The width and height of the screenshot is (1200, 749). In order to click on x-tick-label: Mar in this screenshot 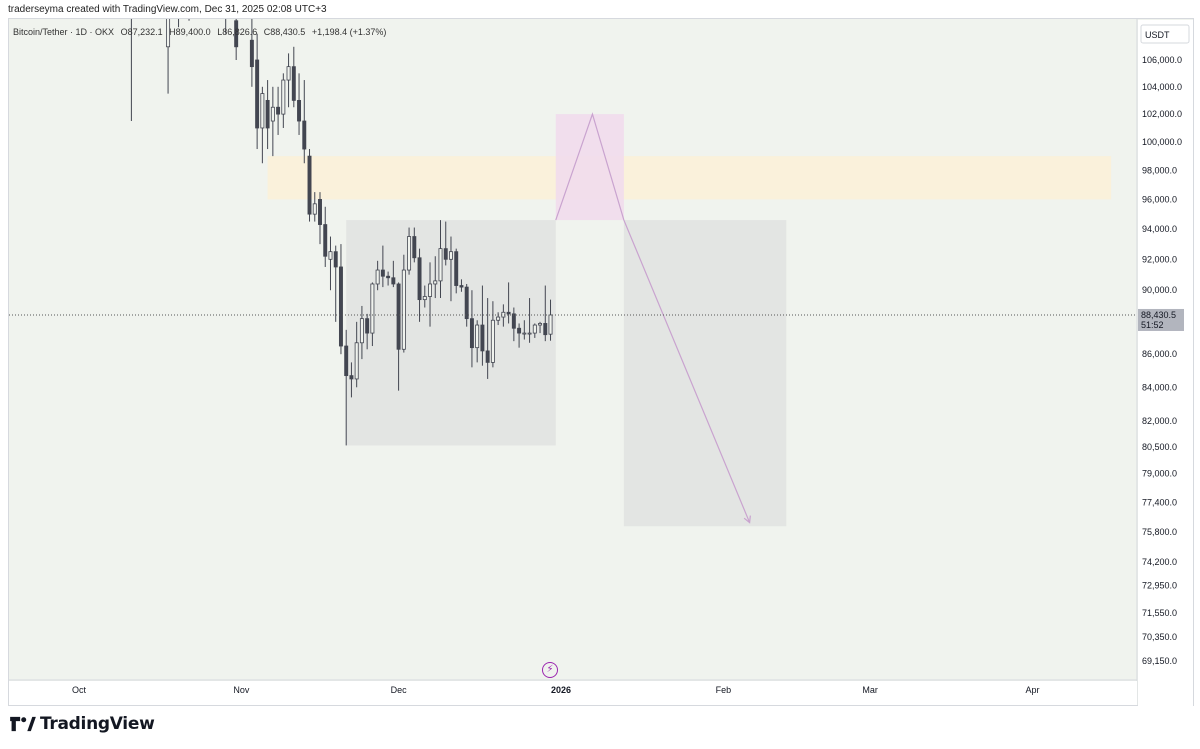, I will do `click(870, 690)`.